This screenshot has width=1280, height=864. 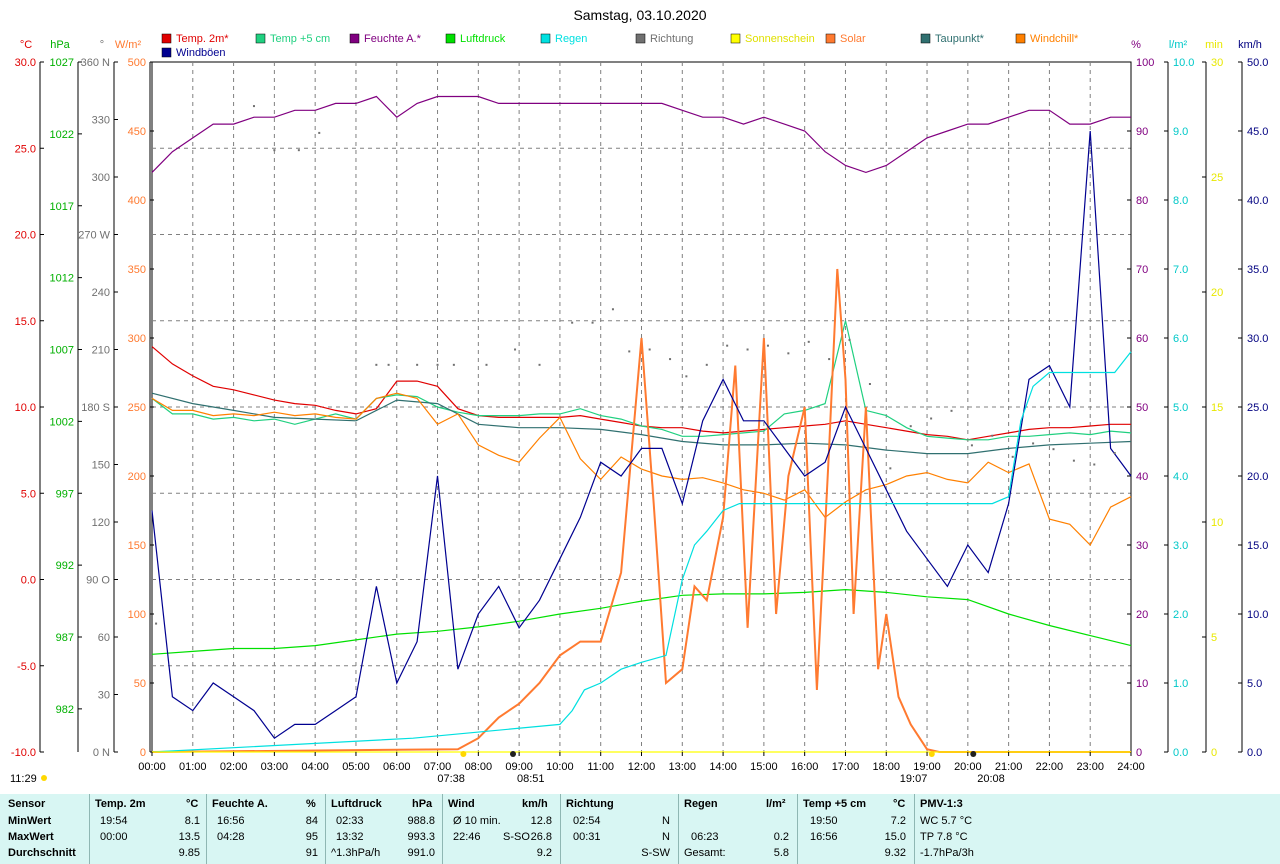 What do you see at coordinates (25, 236) in the screenshot?
I see `axis-tick-label: 20.0` at bounding box center [25, 236].